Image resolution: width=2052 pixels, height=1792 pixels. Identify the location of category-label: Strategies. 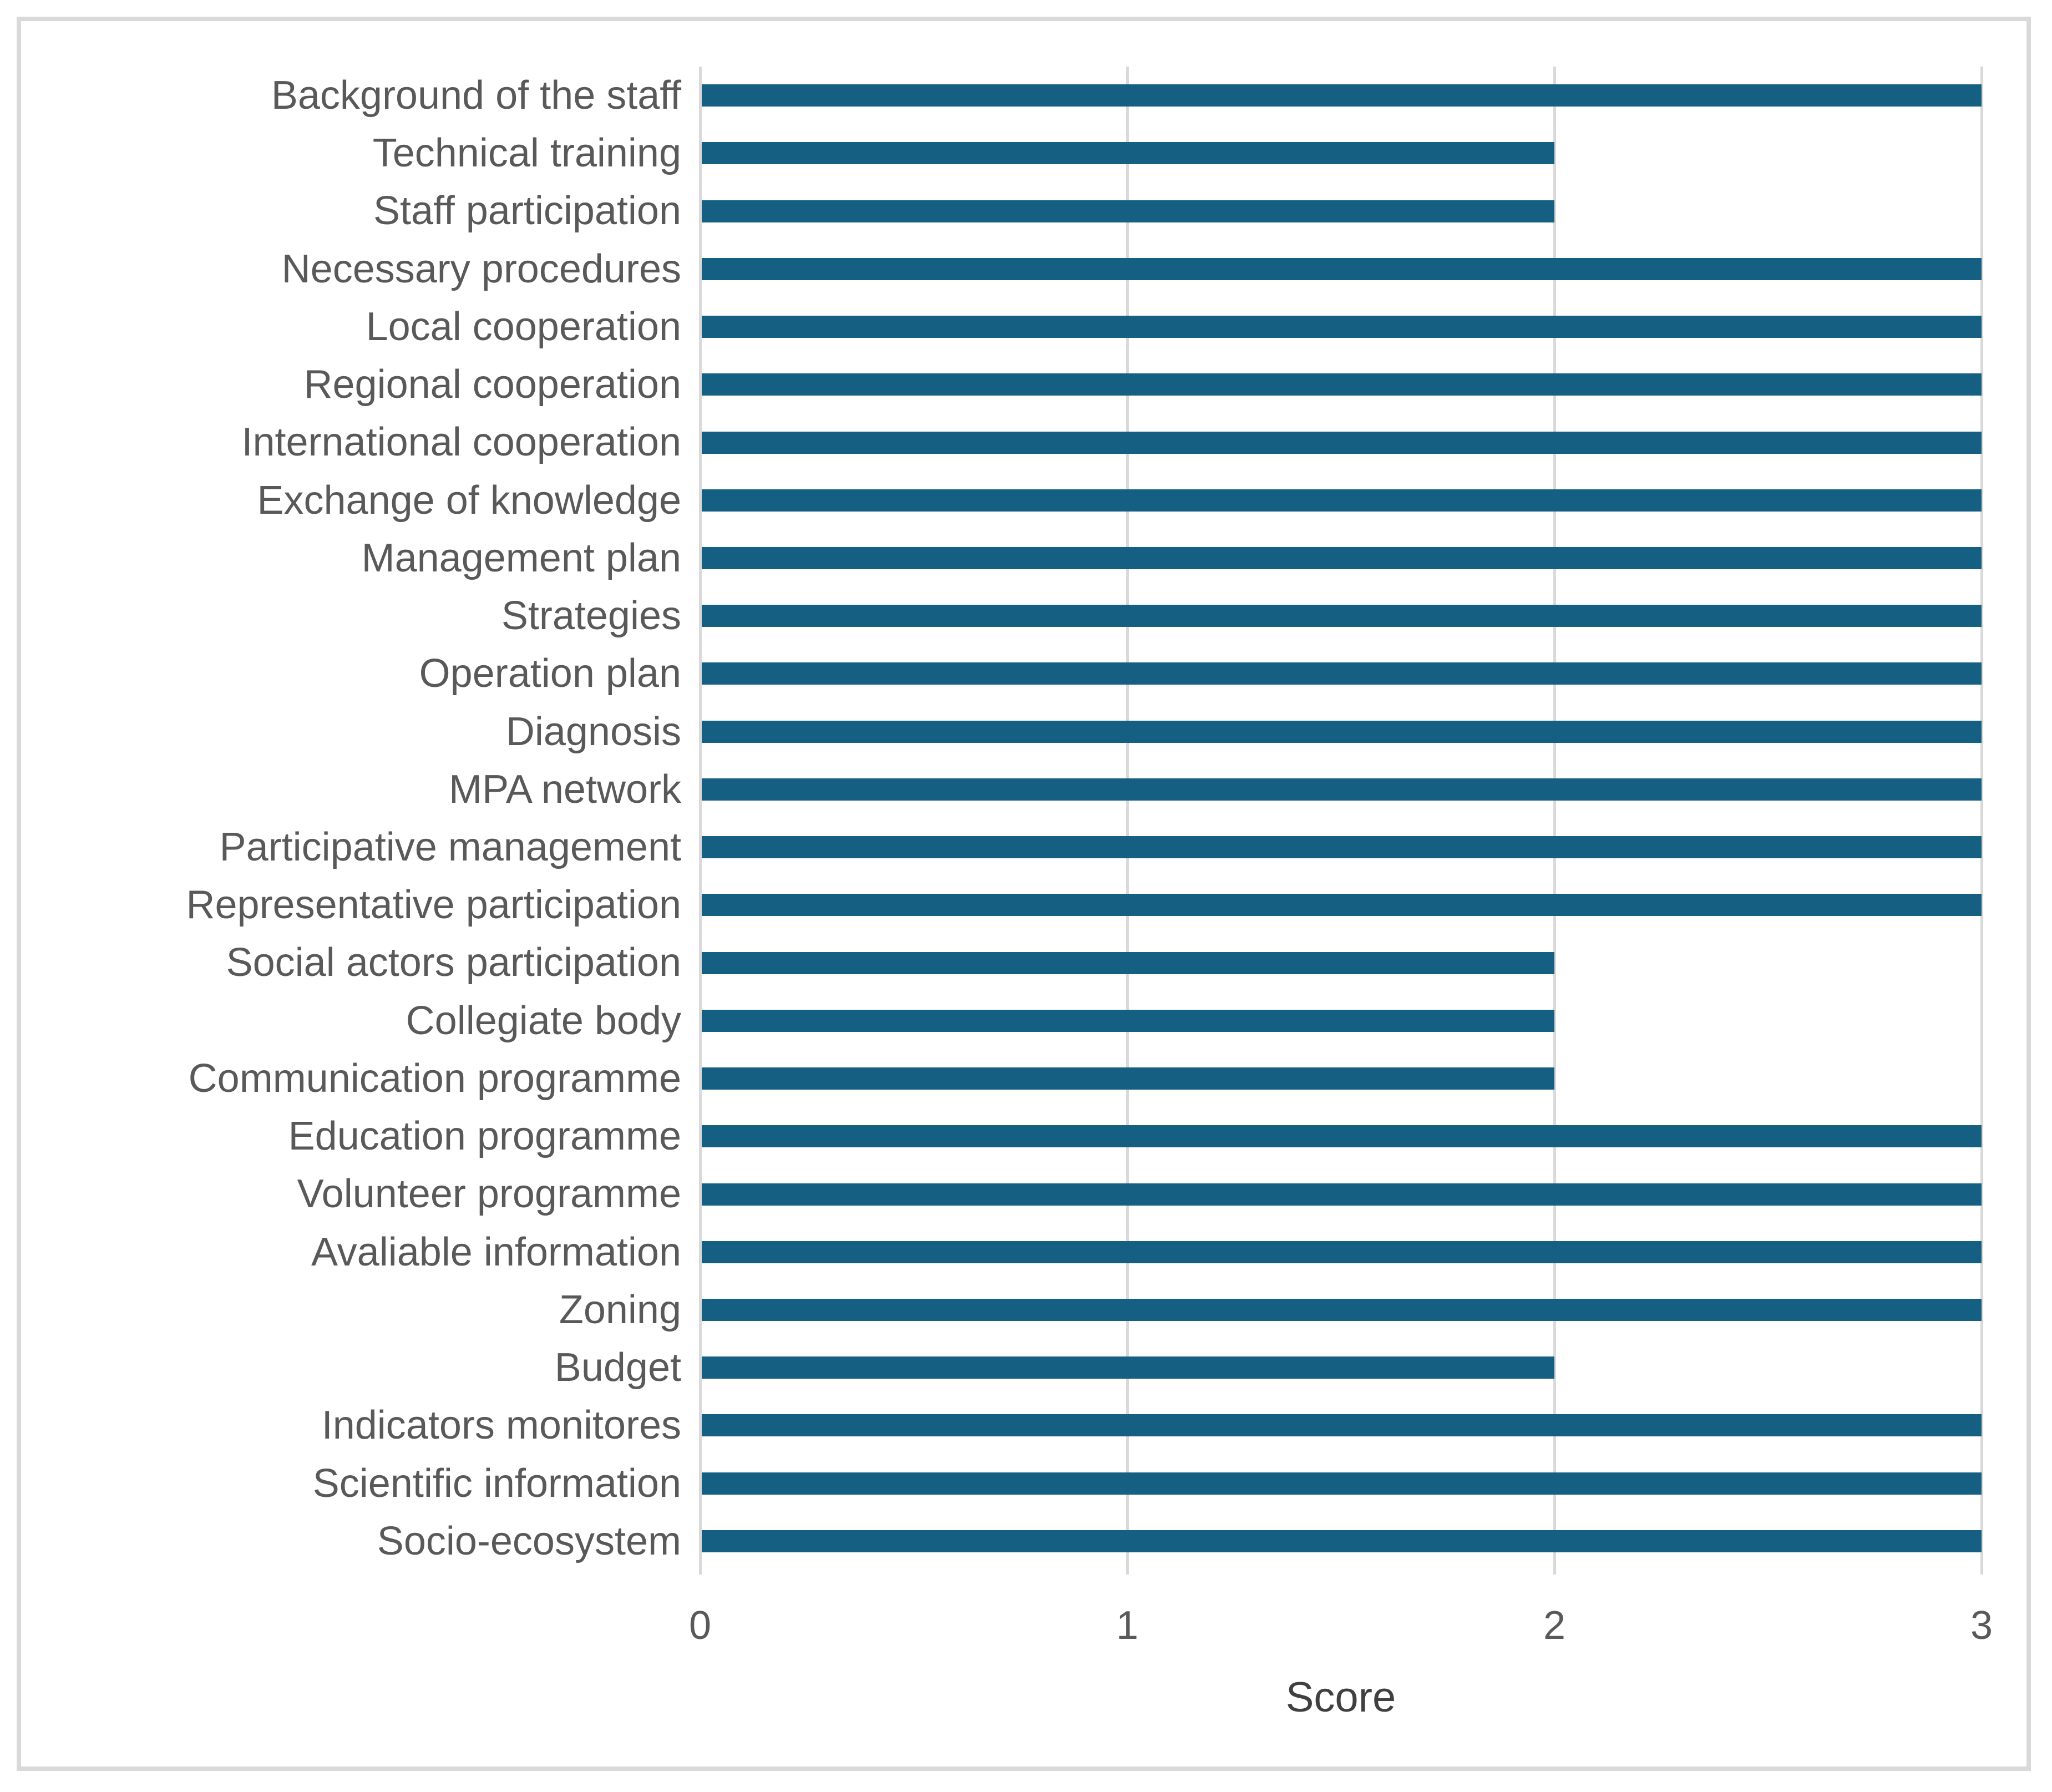
(591, 617).